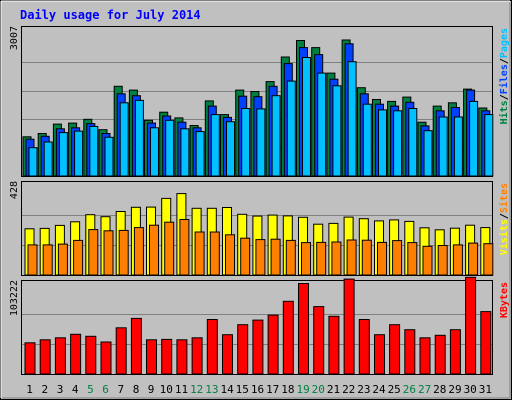 The width and height of the screenshot is (512, 400). Describe the element at coordinates (272, 389) in the screenshot. I see `x-tick-label-day-17: 17` at that location.